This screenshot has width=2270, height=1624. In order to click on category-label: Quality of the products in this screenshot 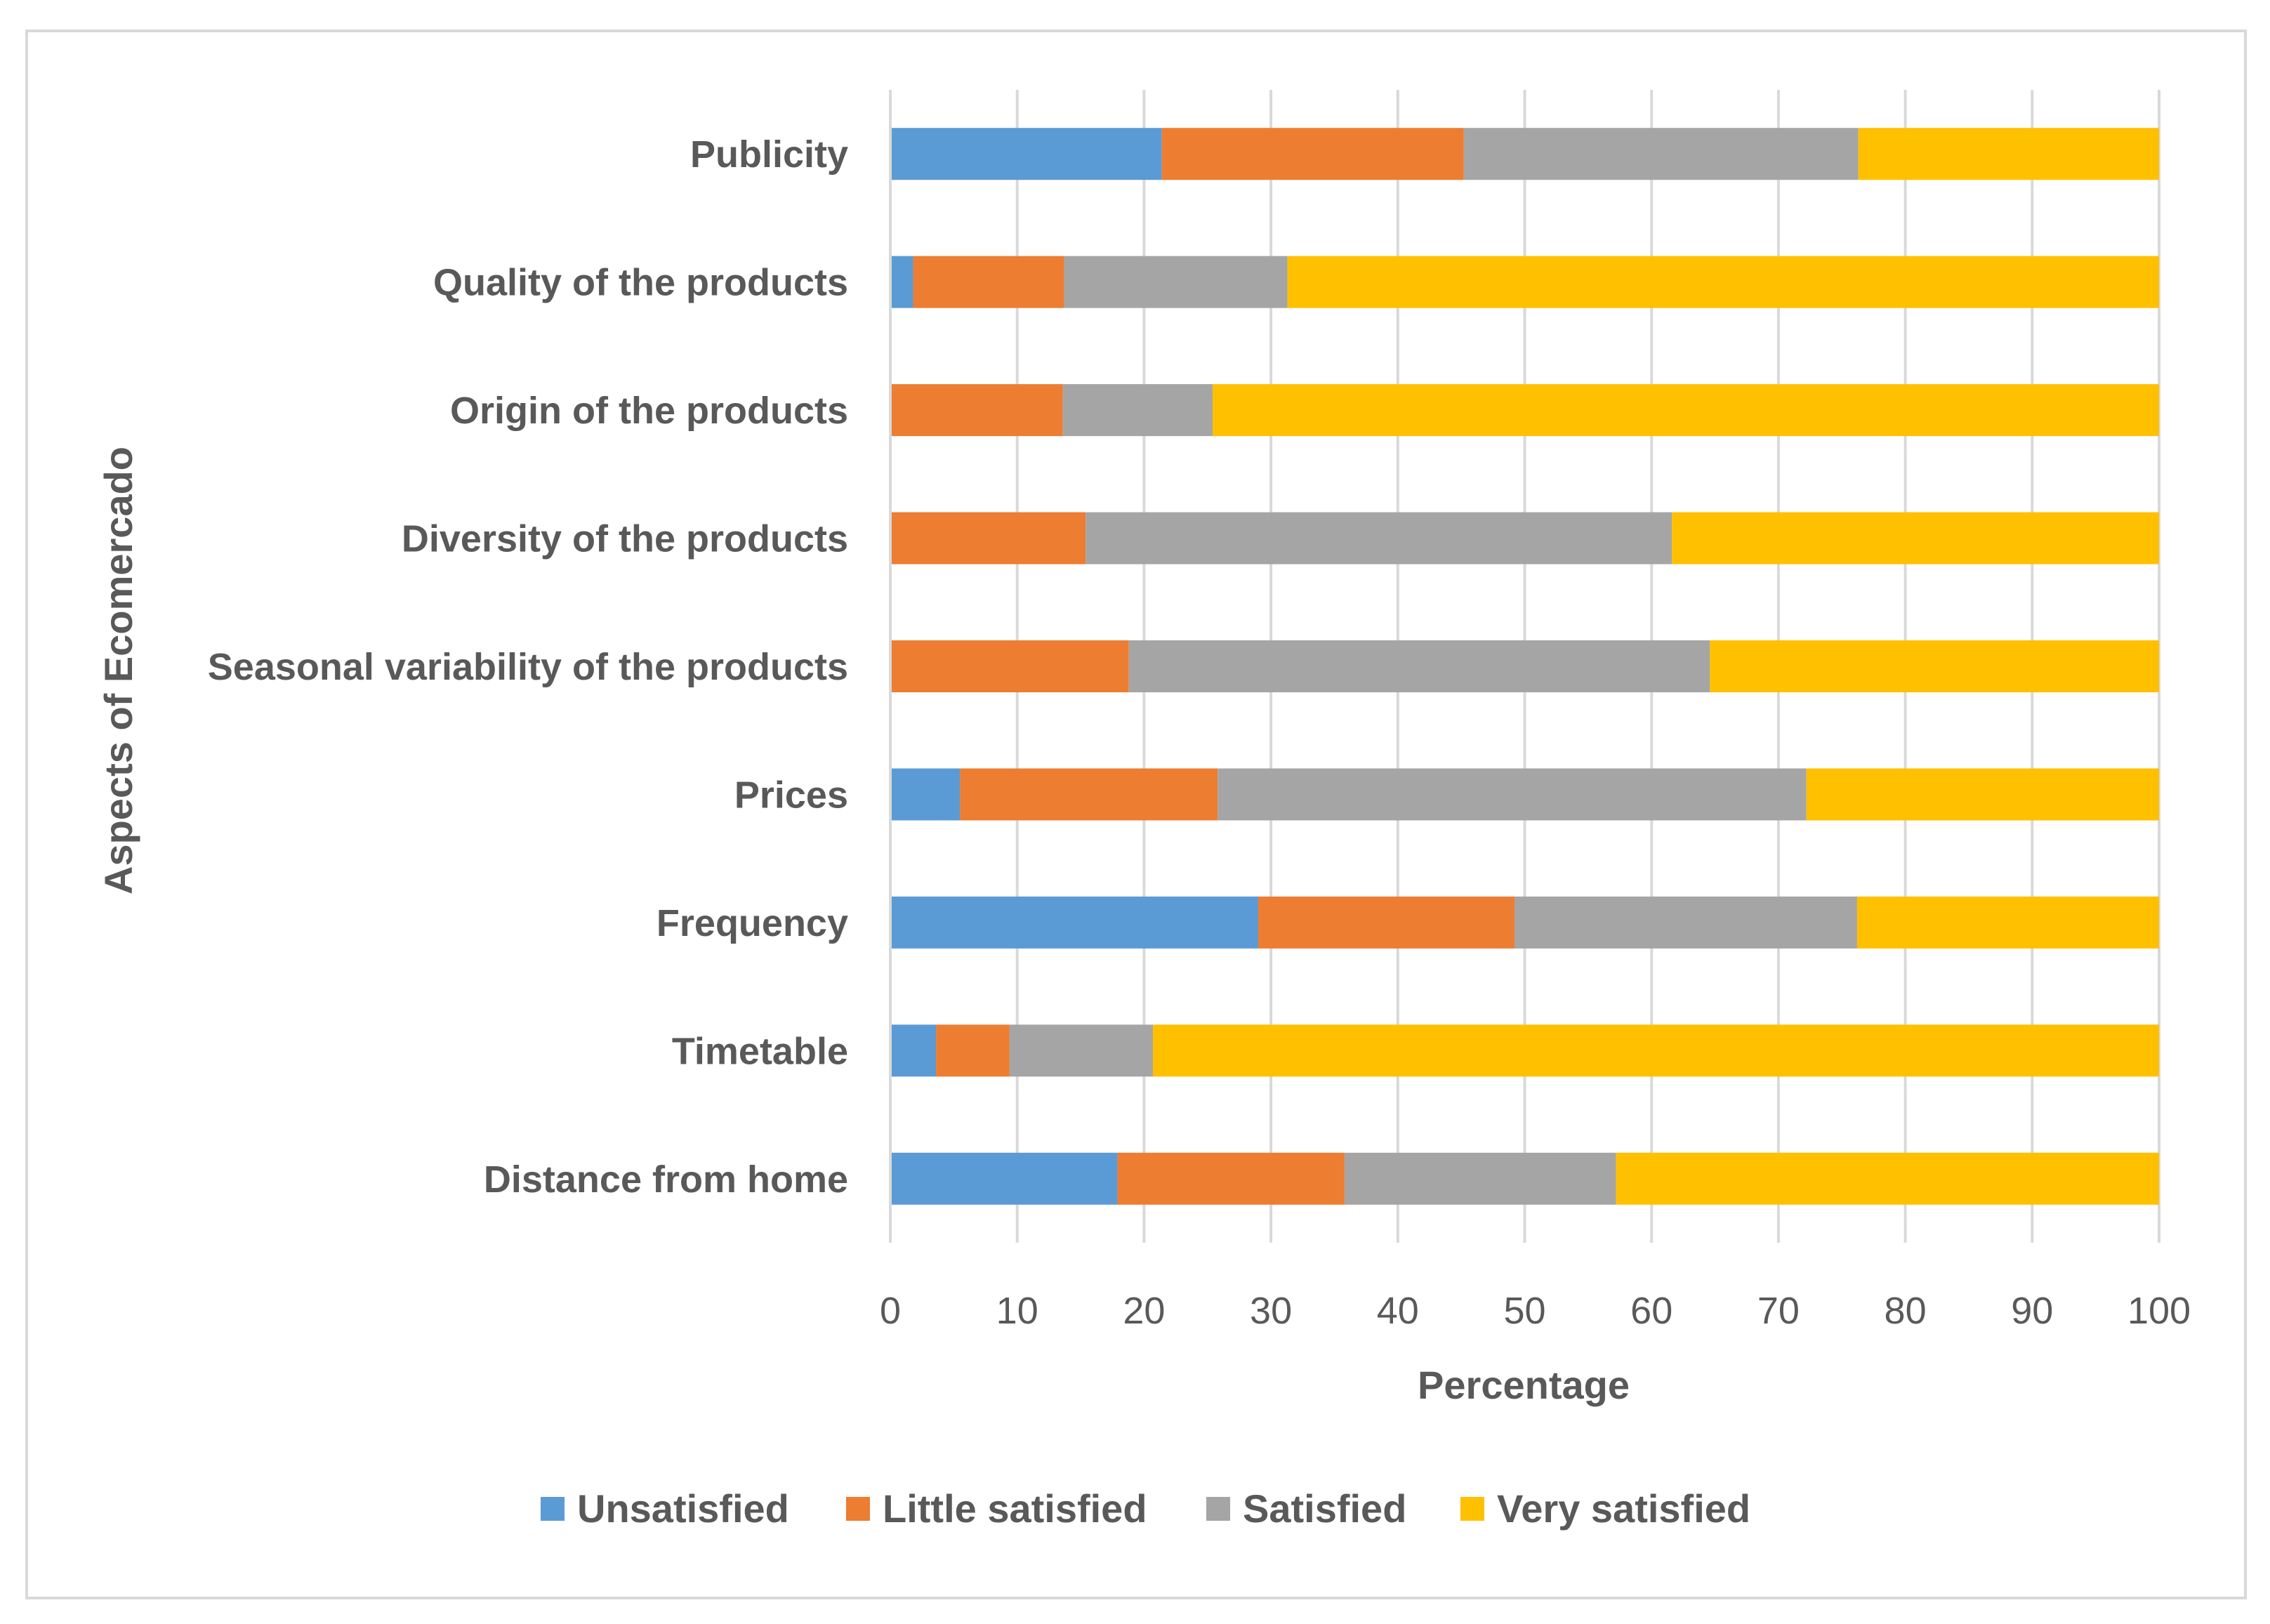, I will do `click(640, 283)`.